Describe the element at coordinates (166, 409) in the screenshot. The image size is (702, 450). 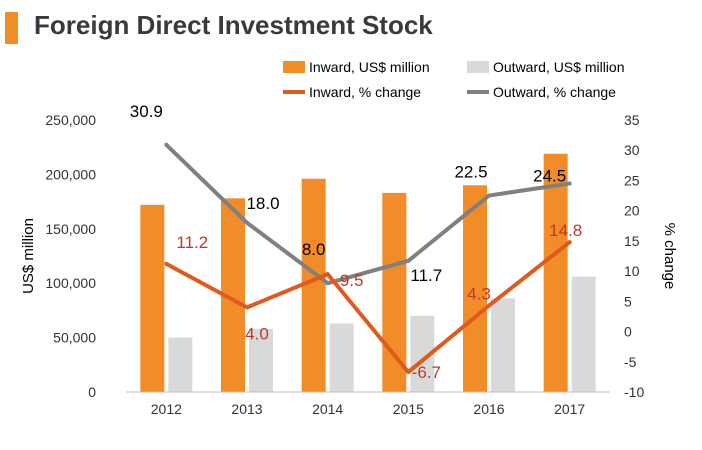
I see `x-tick-2012: 2012` at that location.